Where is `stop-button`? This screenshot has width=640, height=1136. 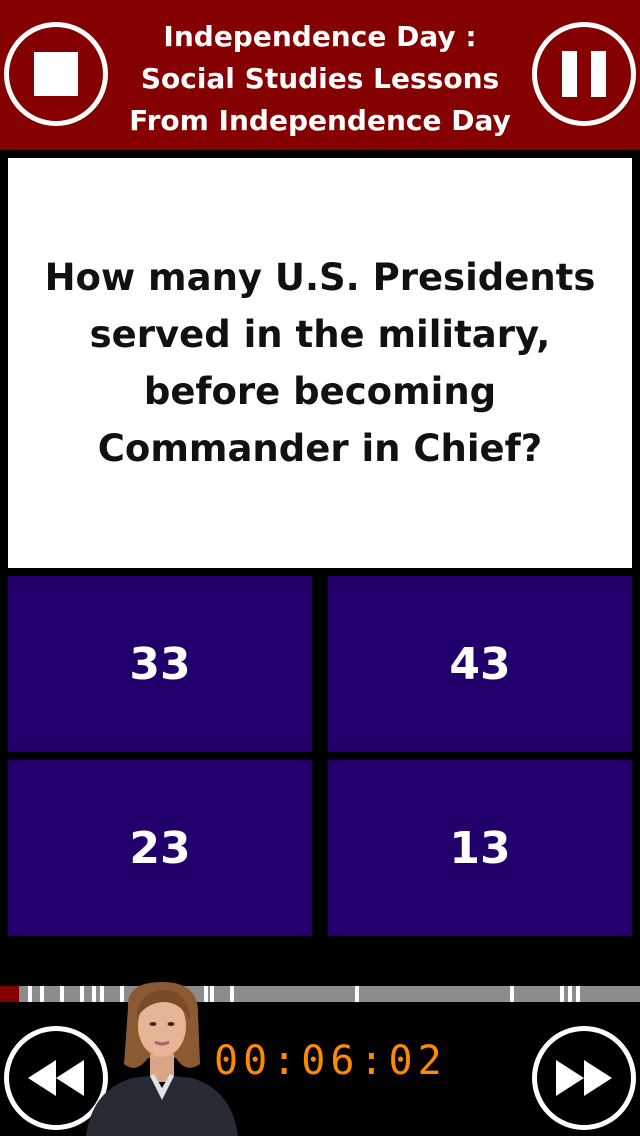
stop-button is located at coordinates (56, 74).